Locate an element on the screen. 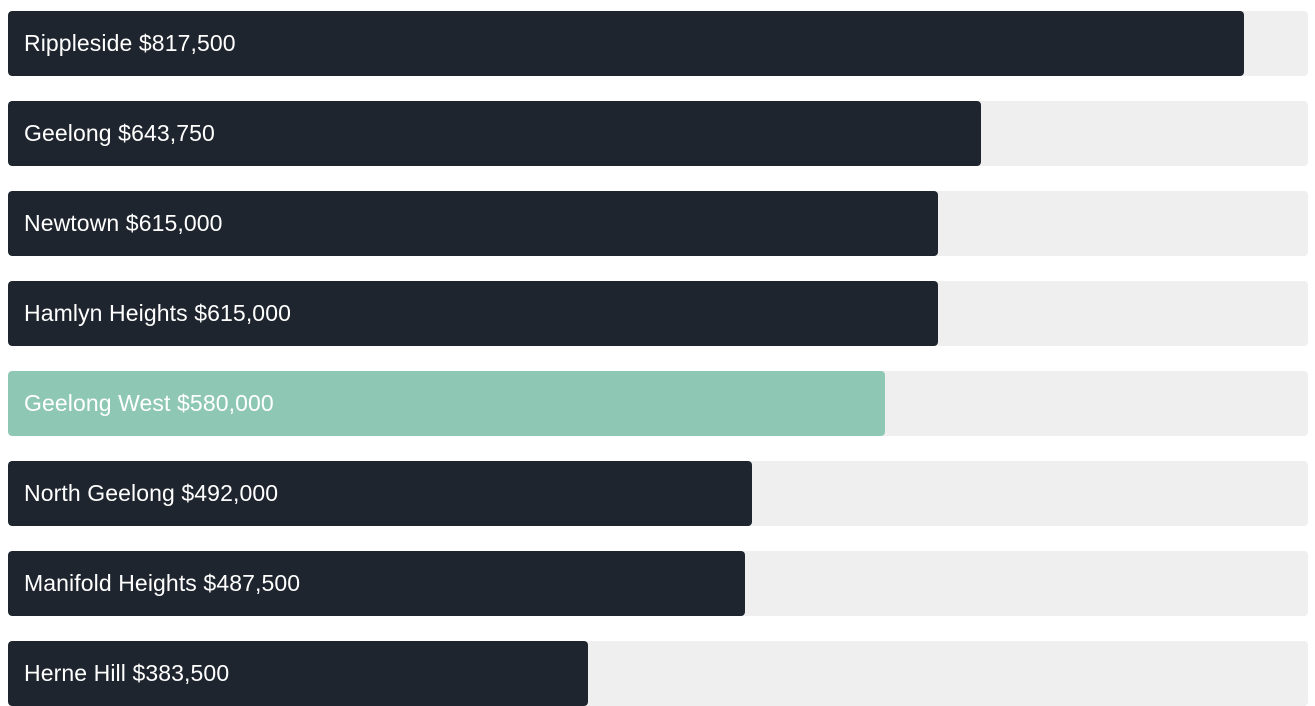 The width and height of the screenshot is (1315, 706). bar-label: Hamlyn Heights $615,000 is located at coordinates (157, 313).